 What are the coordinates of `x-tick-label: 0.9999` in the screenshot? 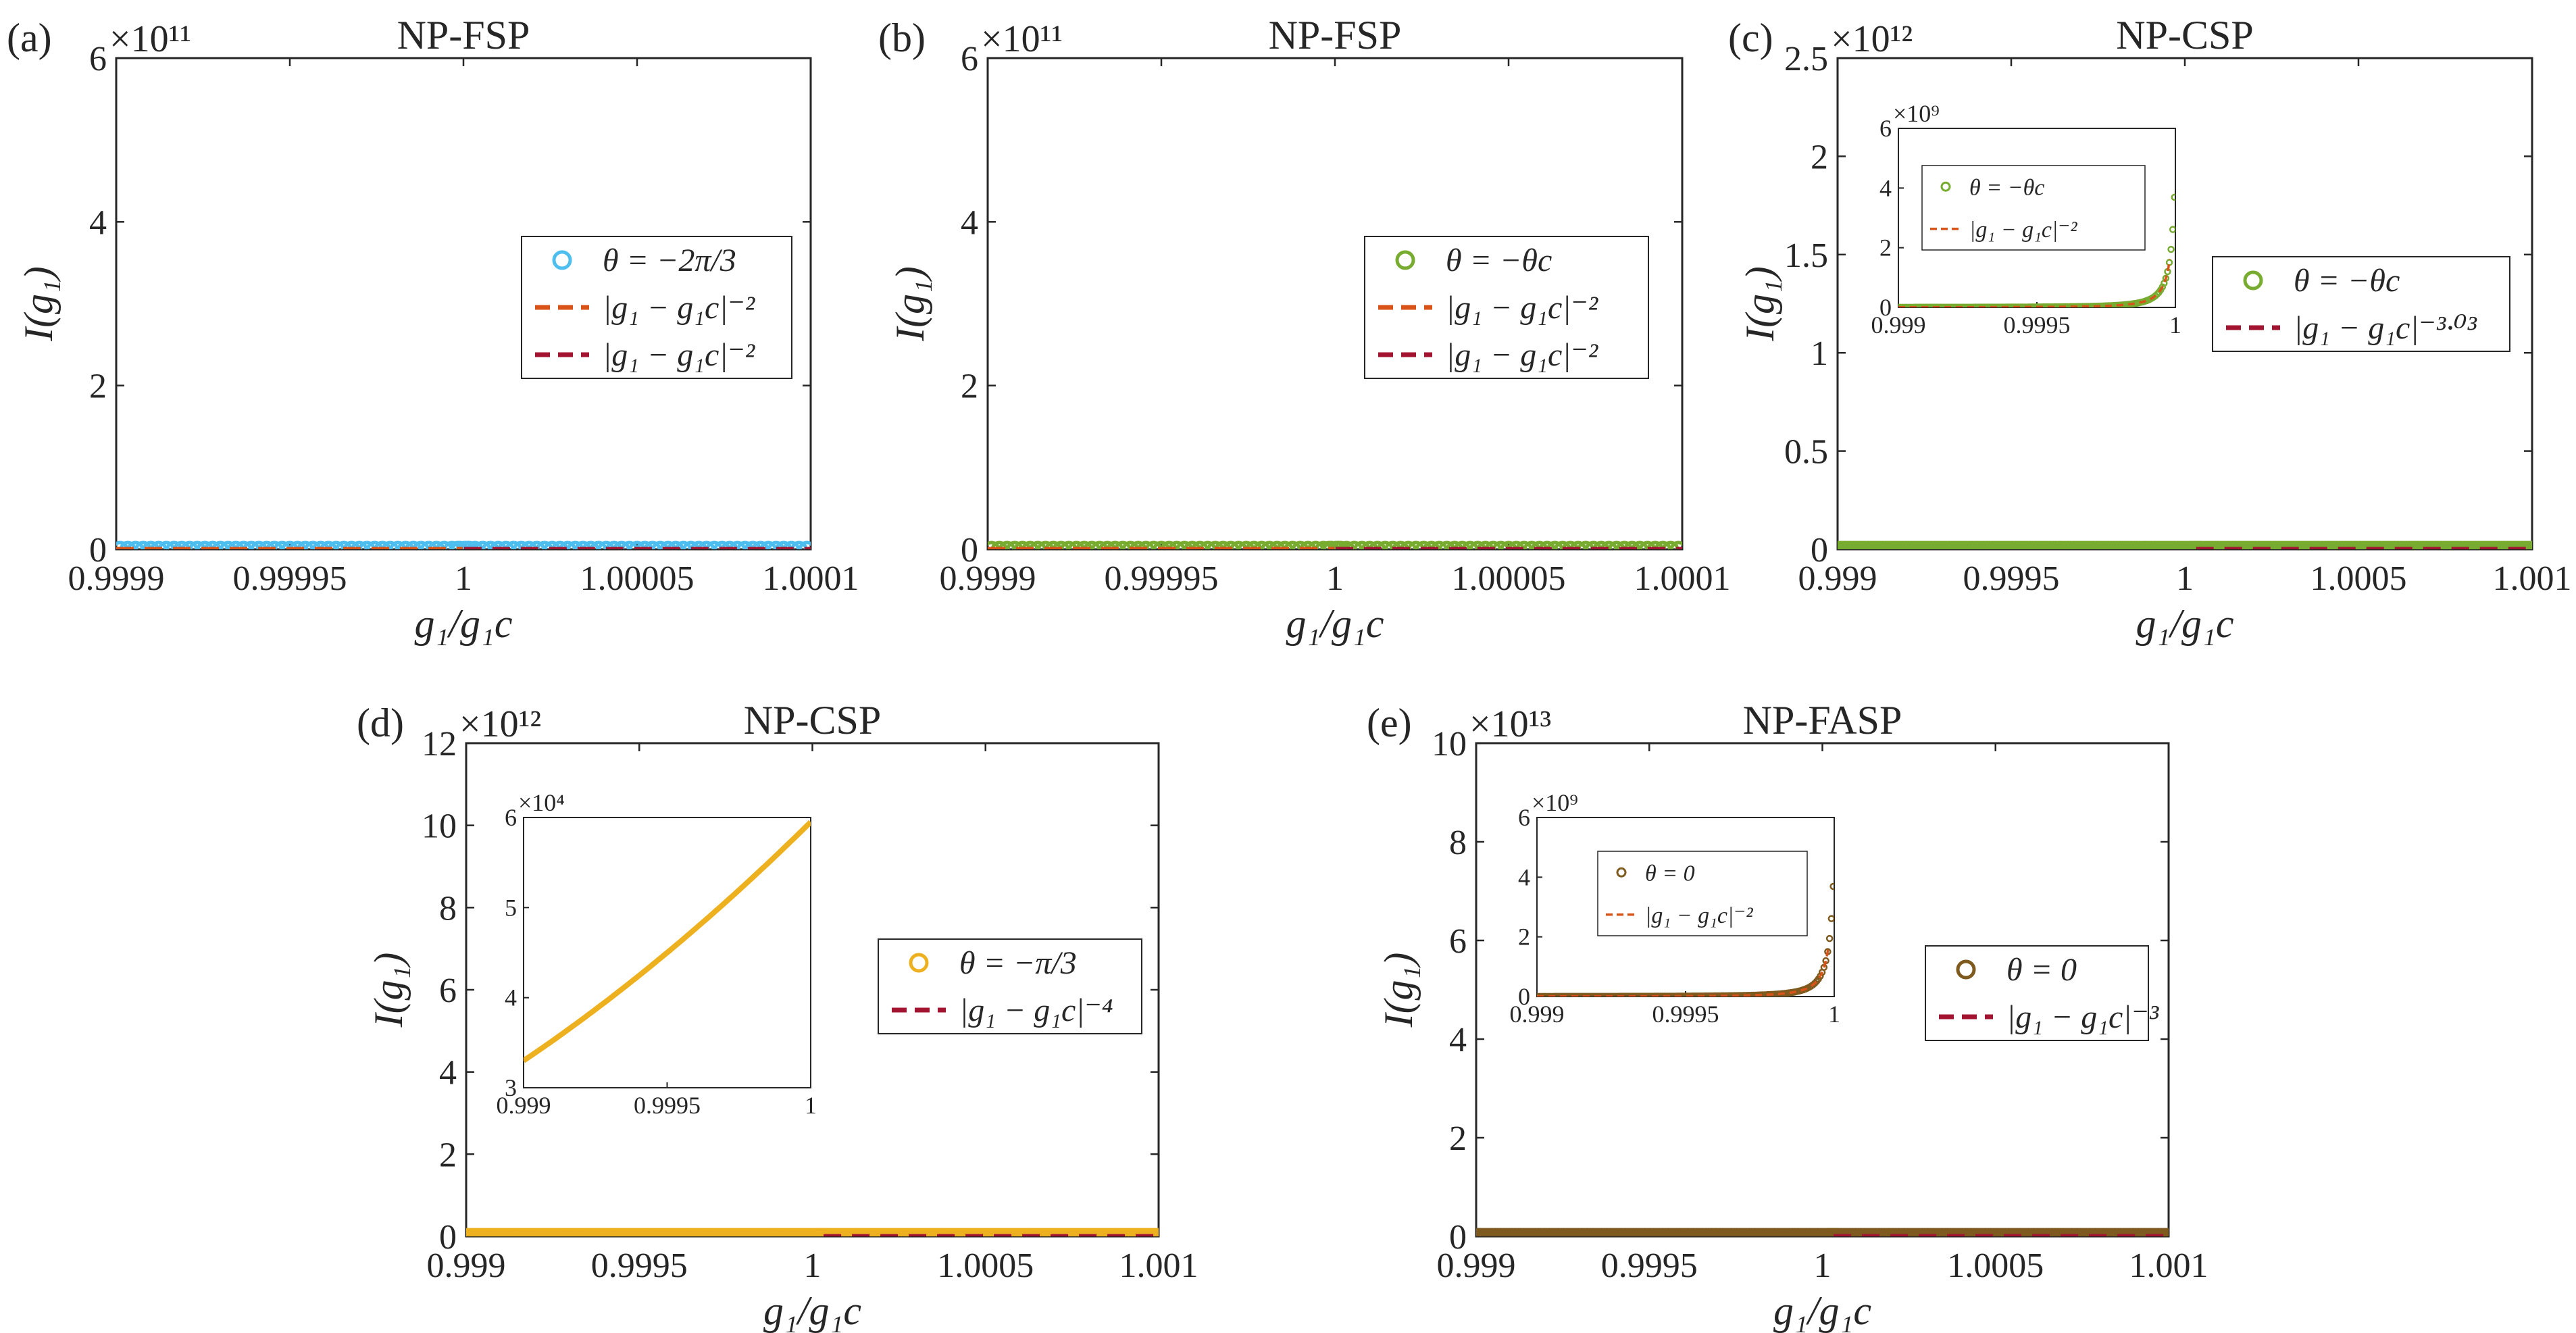 It's located at (988, 578).